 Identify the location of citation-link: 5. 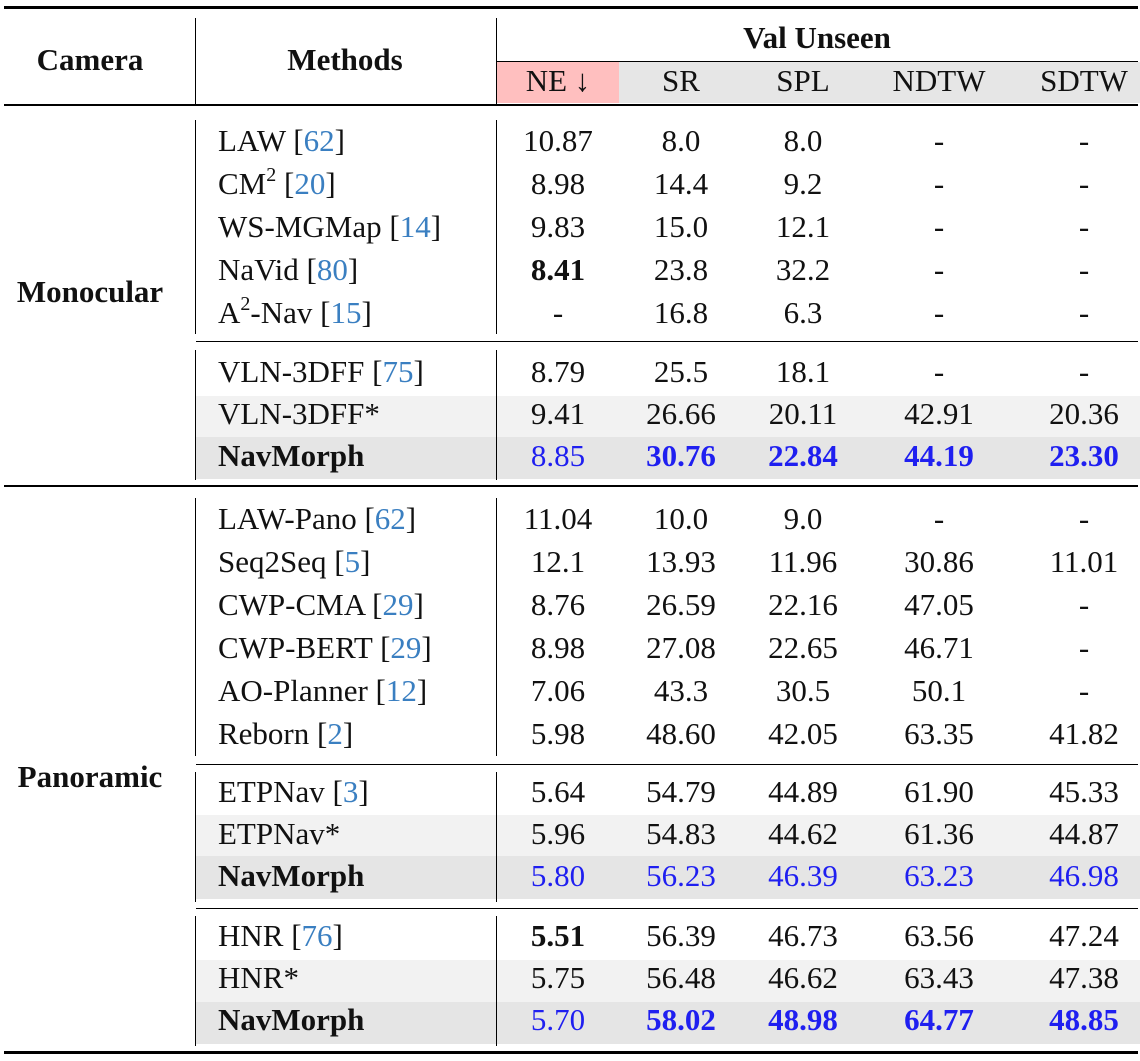
(352, 561).